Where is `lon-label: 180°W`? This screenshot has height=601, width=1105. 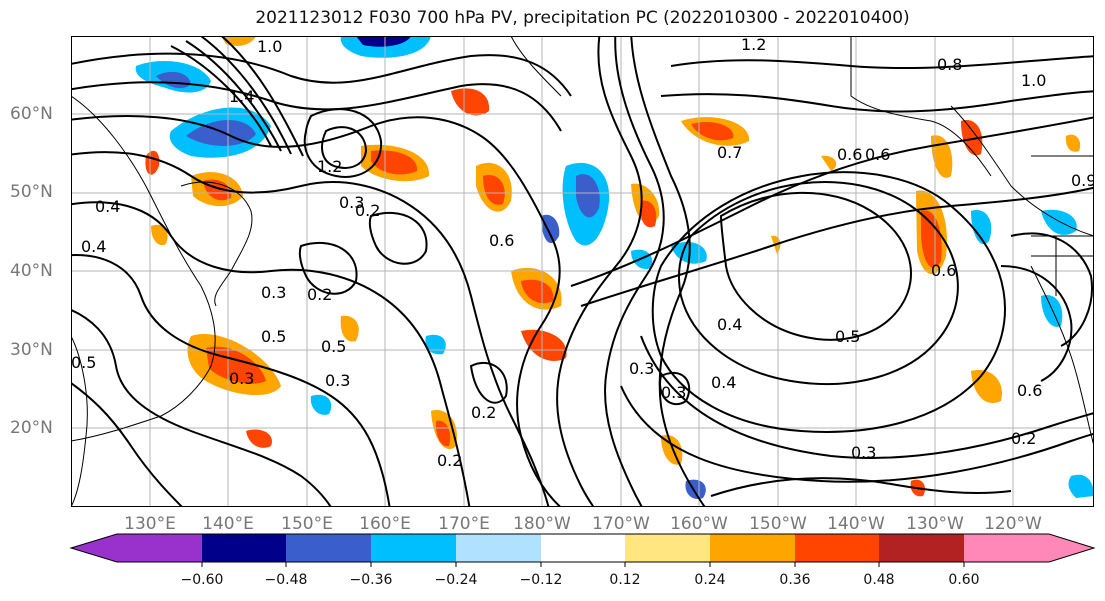 lon-label: 180°W is located at coordinates (542, 524).